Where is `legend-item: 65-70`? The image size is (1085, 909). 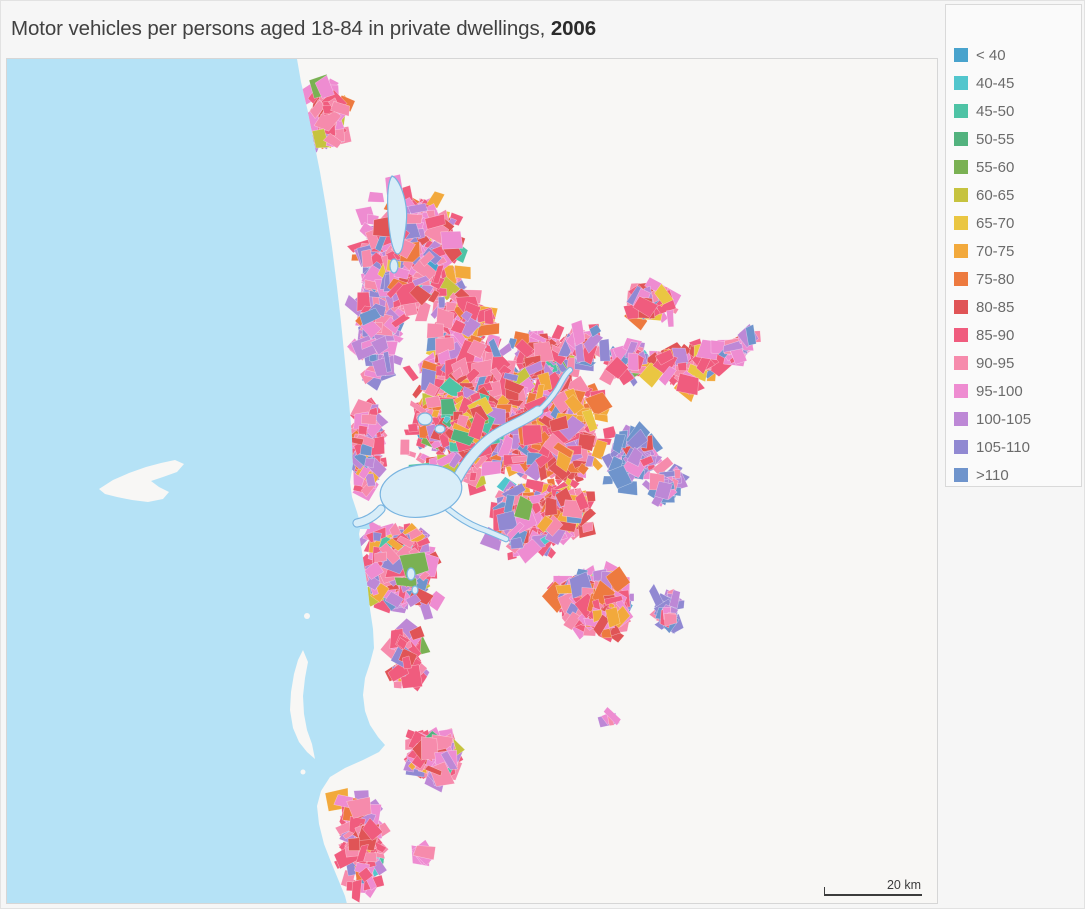 legend-item: 65-70 is located at coordinates (1017, 223).